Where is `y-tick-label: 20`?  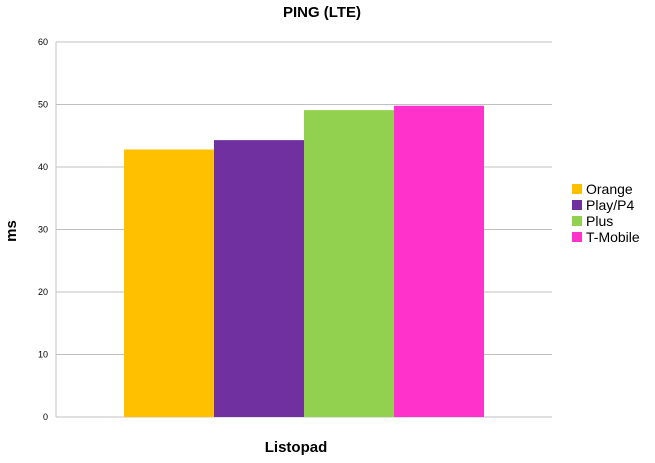
y-tick-label: 20 is located at coordinates (43, 292).